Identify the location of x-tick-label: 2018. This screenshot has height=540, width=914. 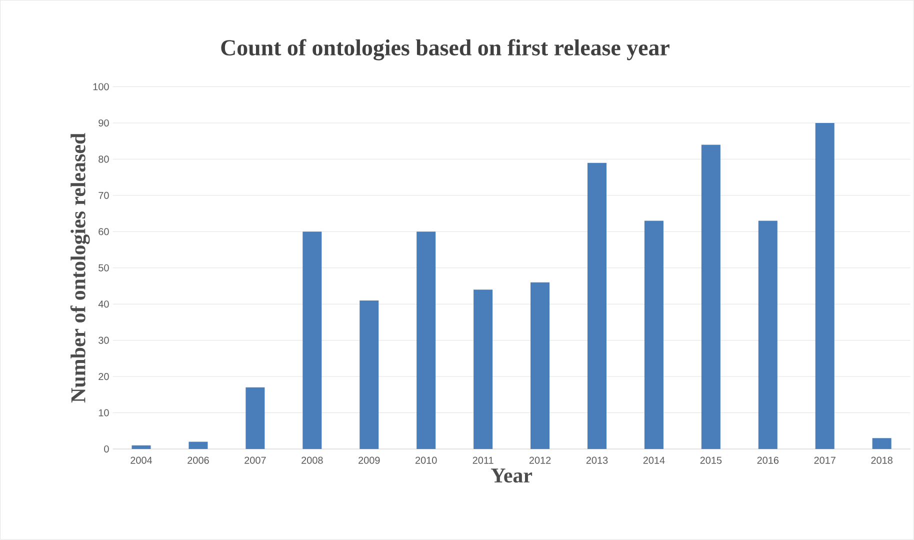
(881, 460).